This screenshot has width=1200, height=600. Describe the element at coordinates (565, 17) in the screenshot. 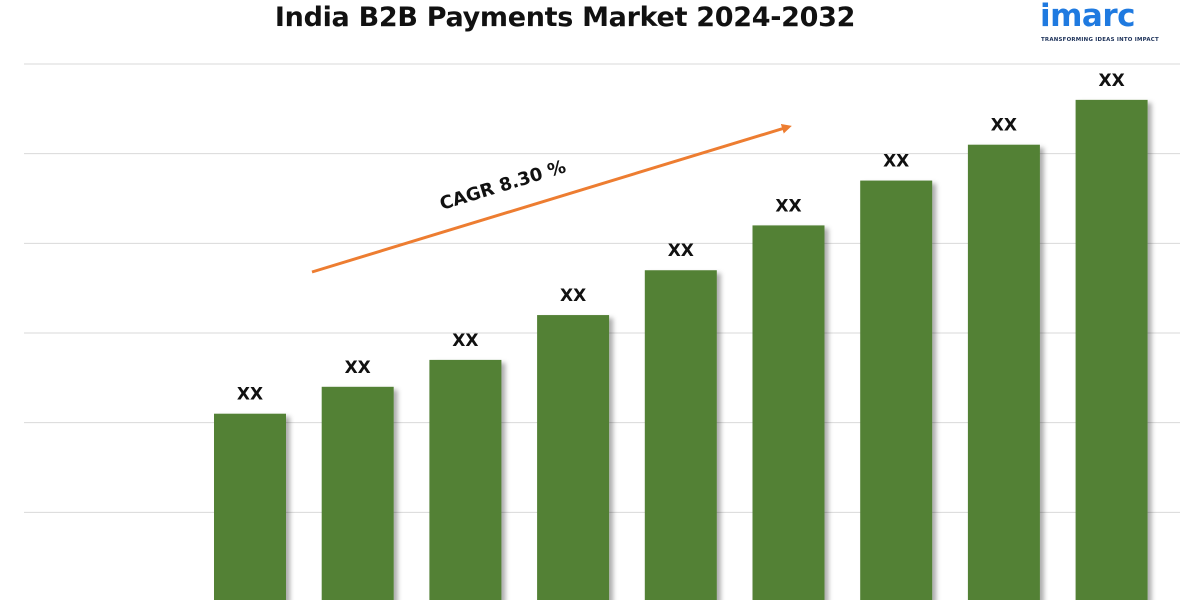

I see `chart-title: India B2B Payments Market 2024-2032` at that location.